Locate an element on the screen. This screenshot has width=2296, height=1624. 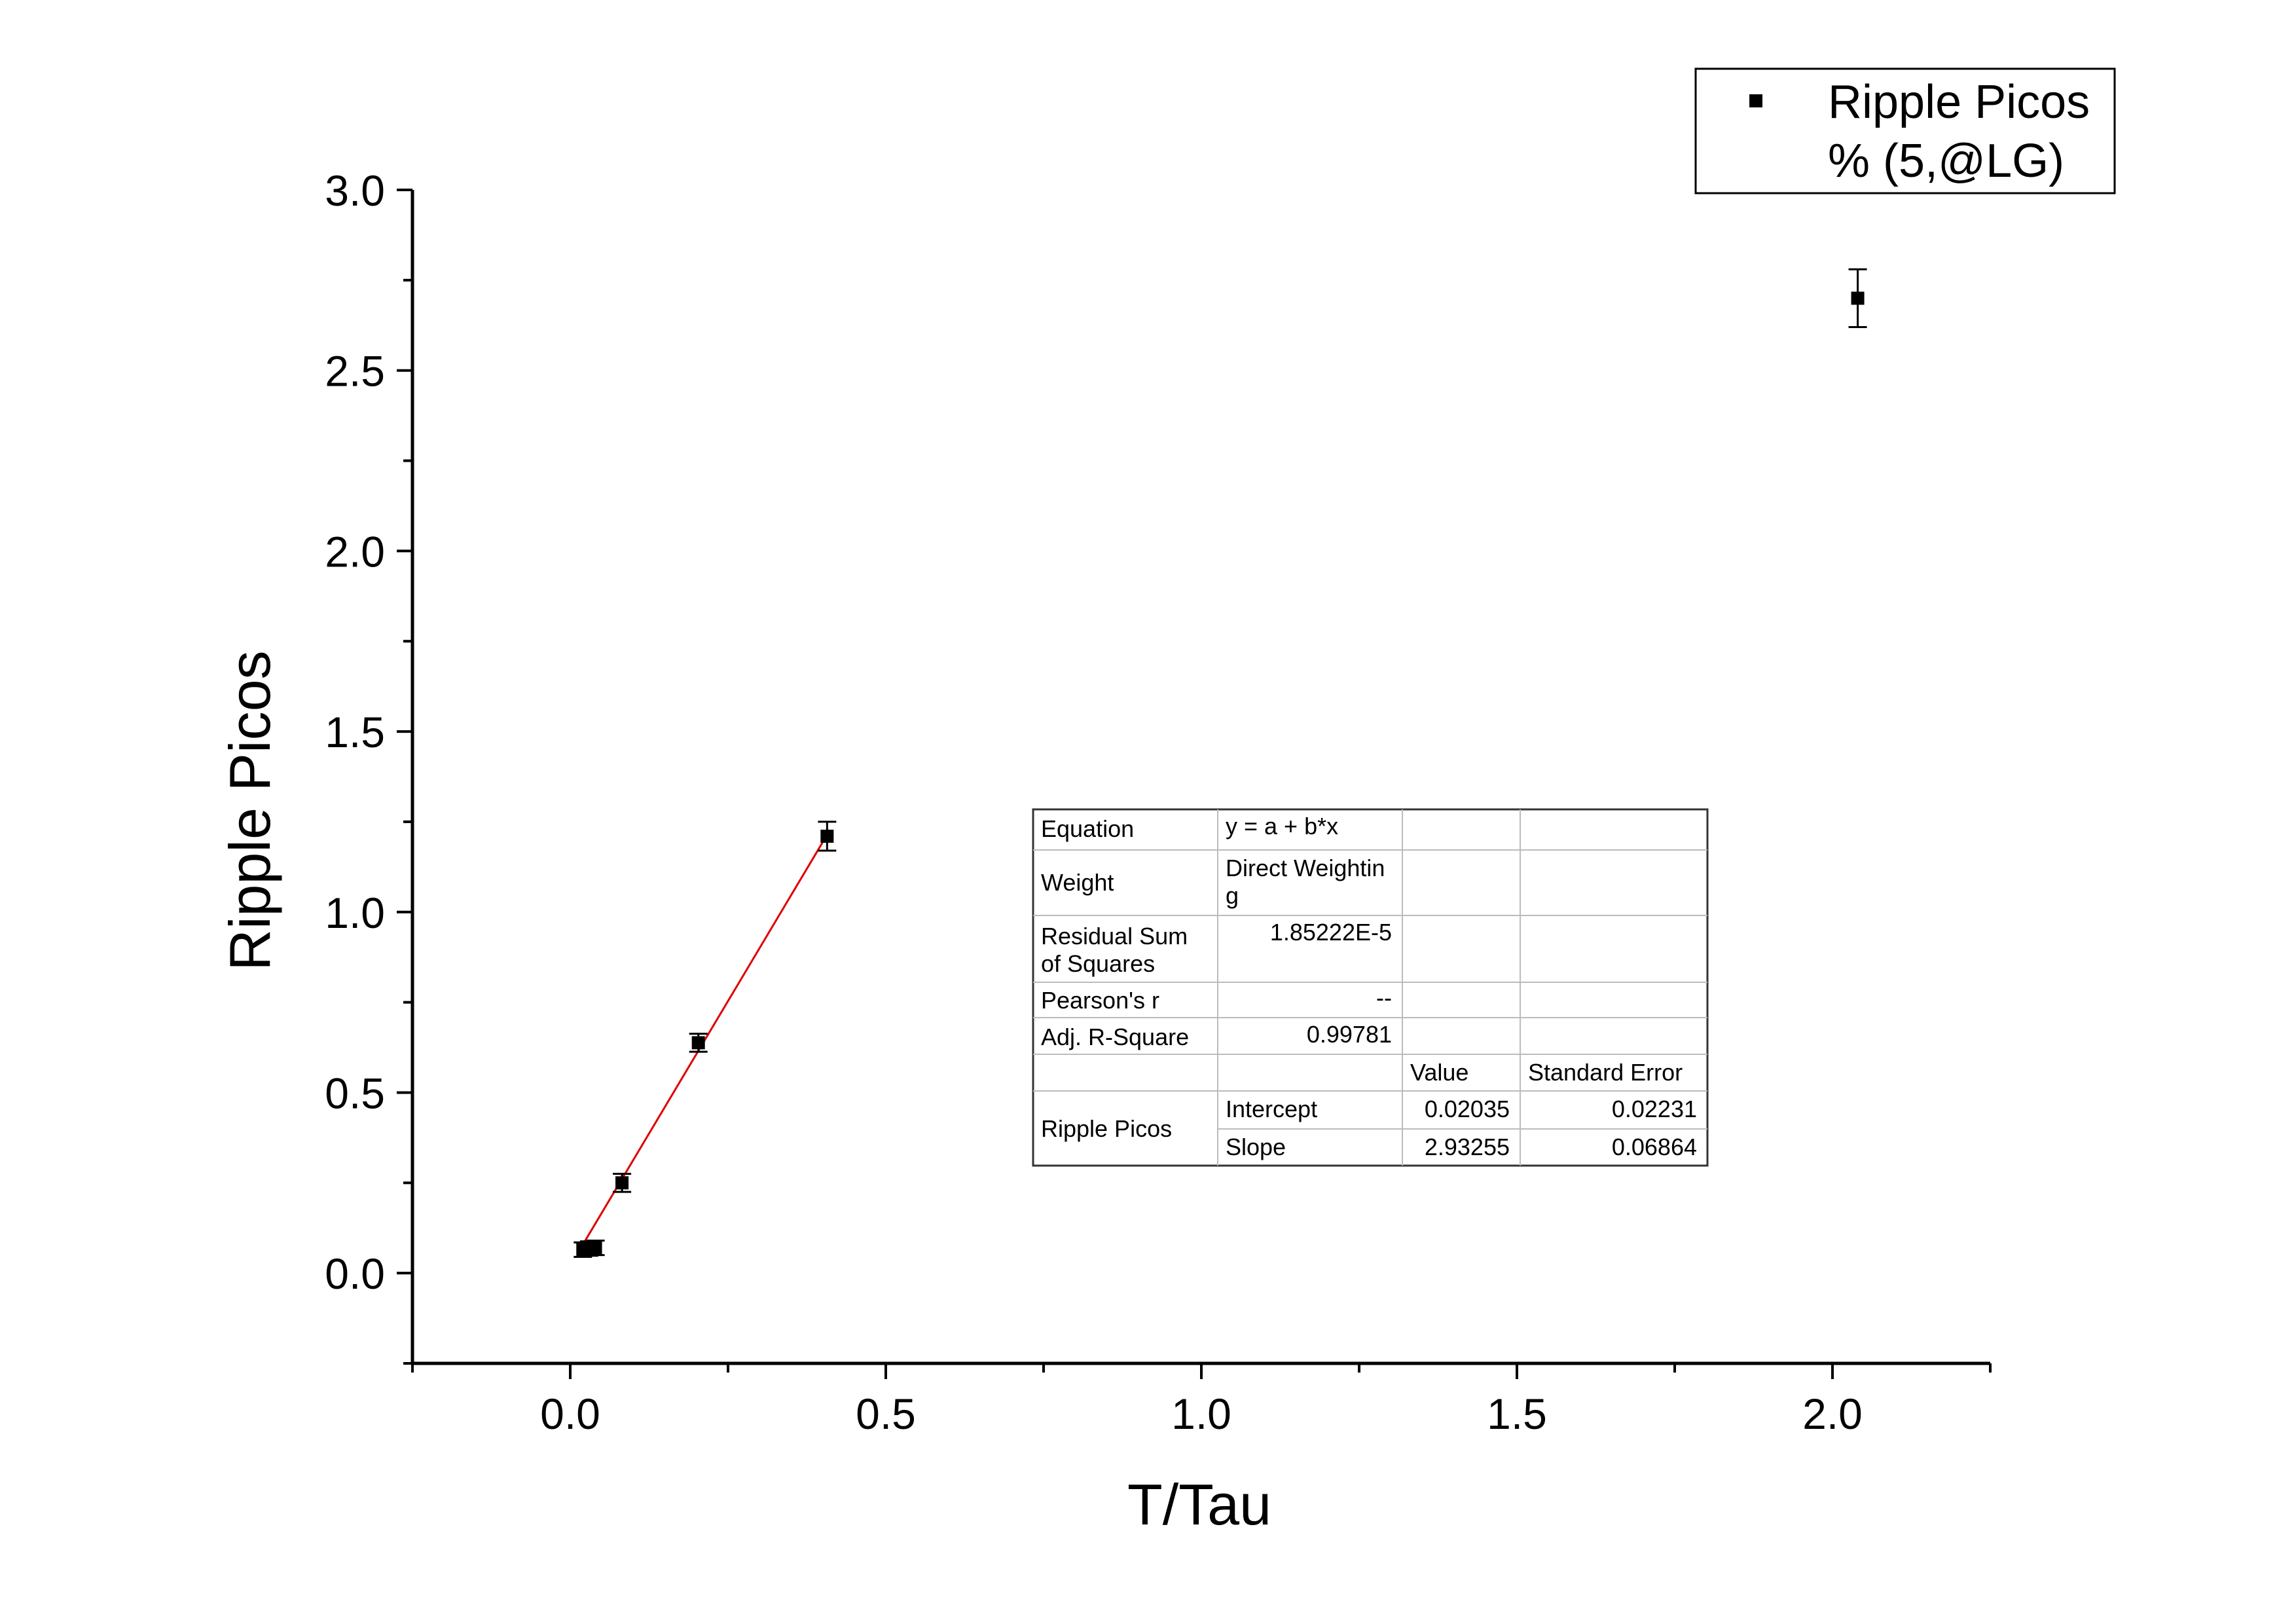
fit-table-value: y = a + b*x is located at coordinates (1282, 826).